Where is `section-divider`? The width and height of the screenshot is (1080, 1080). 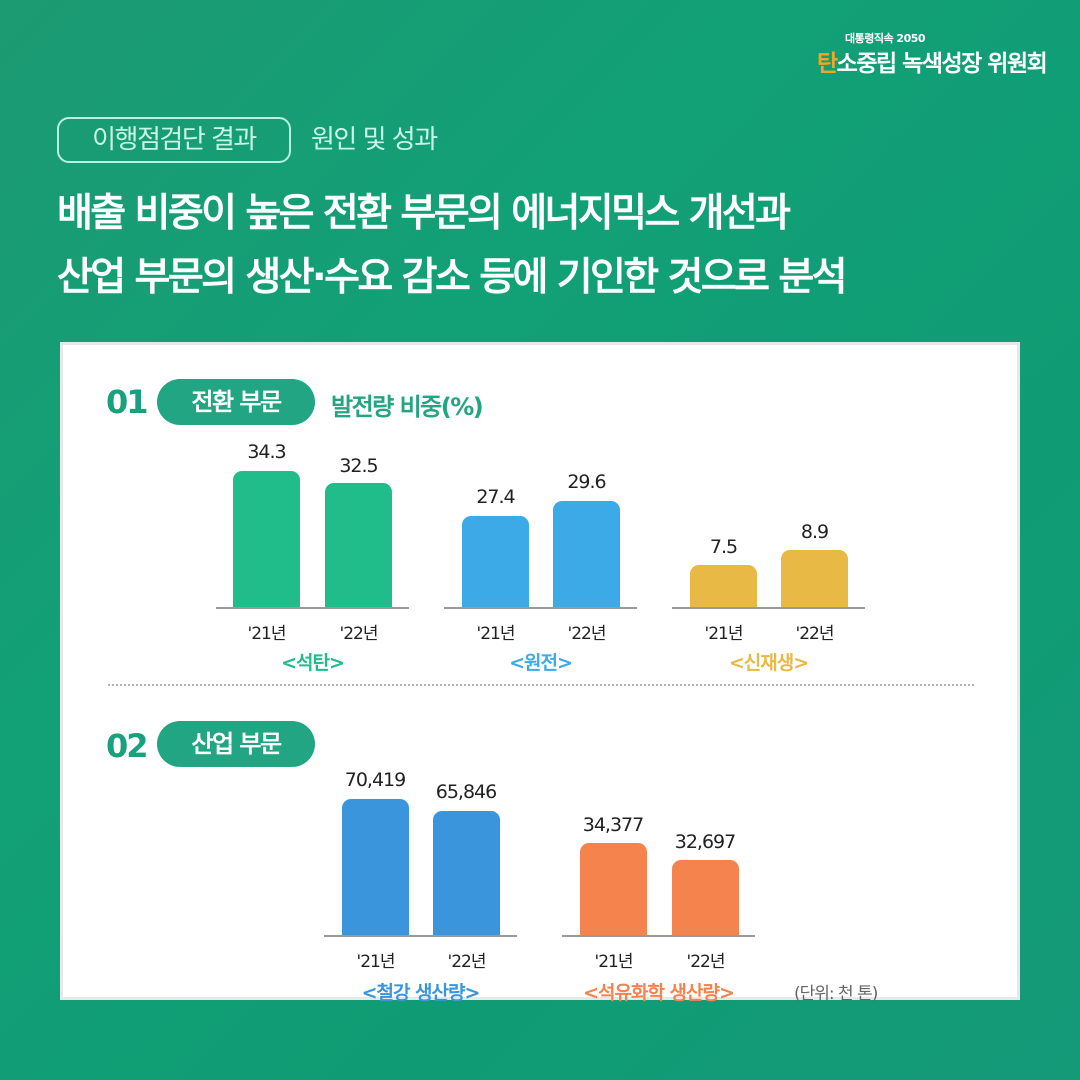
section-divider is located at coordinates (541, 685).